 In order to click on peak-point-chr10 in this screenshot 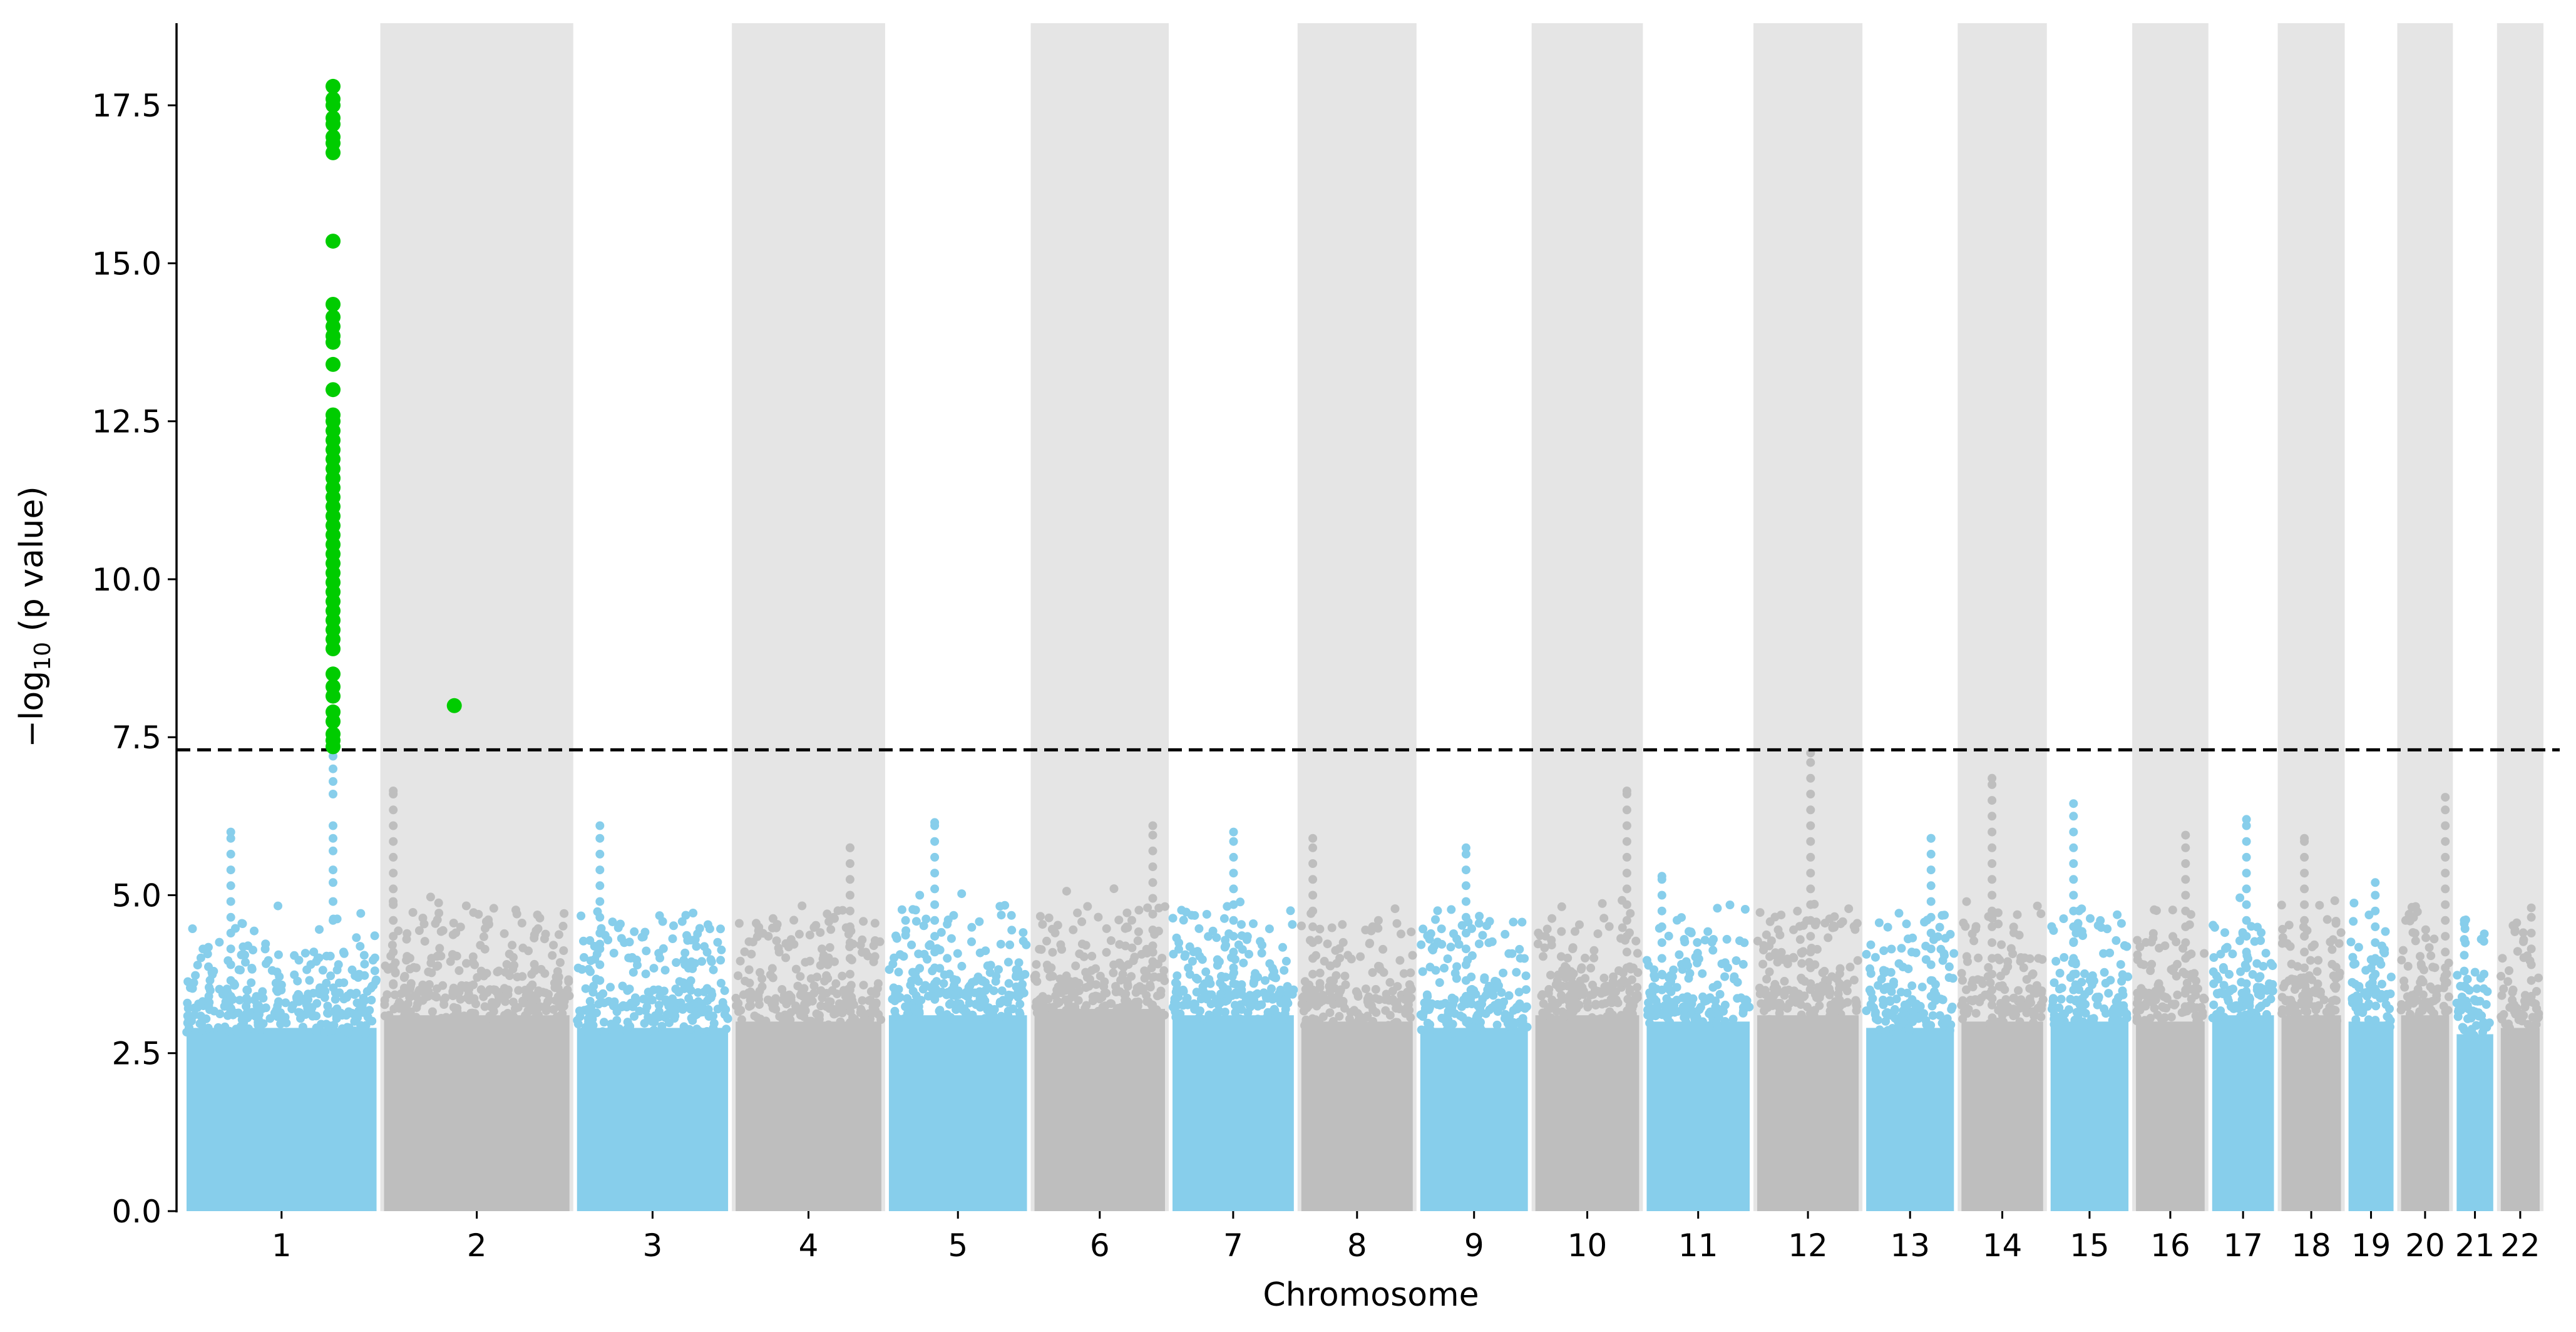, I will do `click(1626, 791)`.